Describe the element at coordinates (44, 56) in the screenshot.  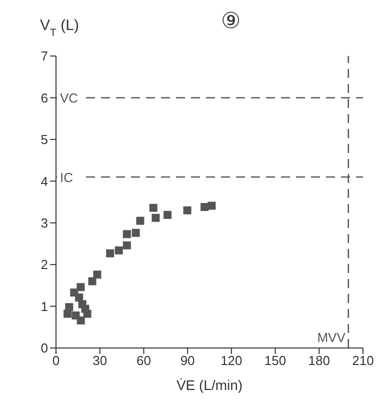
I see `y-tick-label: 7` at that location.